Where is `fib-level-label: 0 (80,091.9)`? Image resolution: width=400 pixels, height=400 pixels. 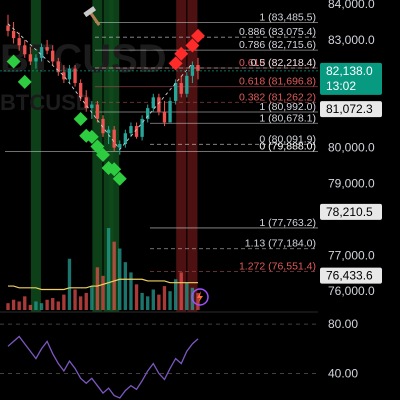 fib-level-label: 0 (80,091.9) is located at coordinates (287, 139).